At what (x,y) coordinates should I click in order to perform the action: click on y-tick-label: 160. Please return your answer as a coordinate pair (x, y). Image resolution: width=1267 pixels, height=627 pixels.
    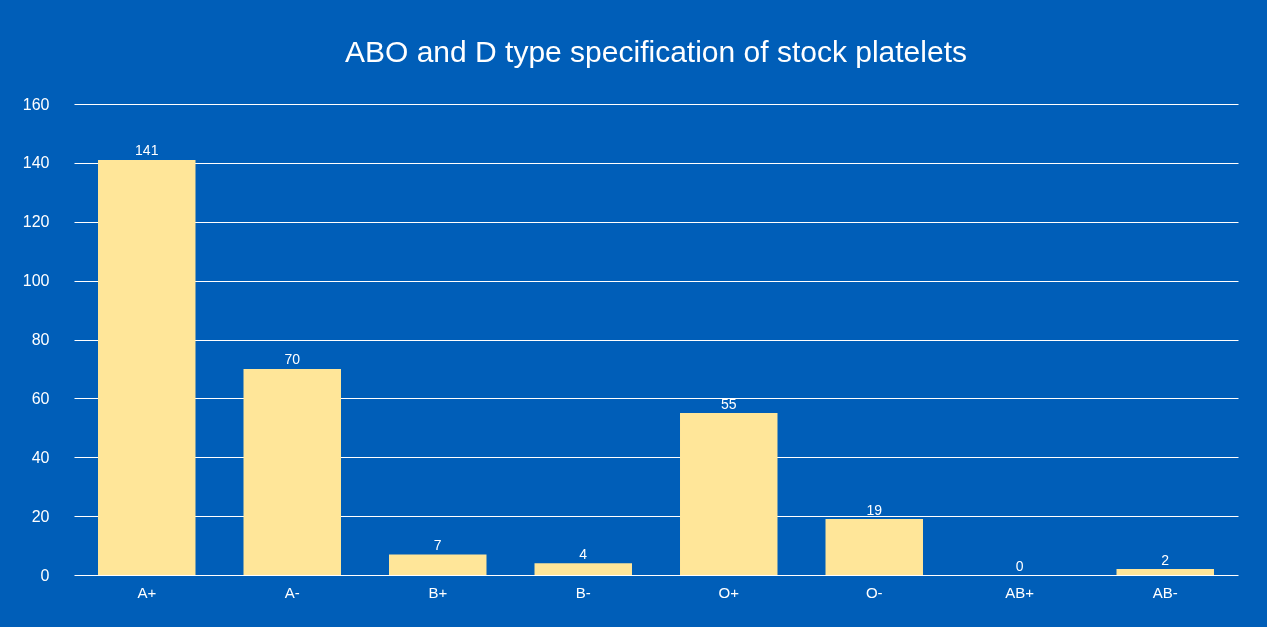
    Looking at the image, I should click on (36, 104).